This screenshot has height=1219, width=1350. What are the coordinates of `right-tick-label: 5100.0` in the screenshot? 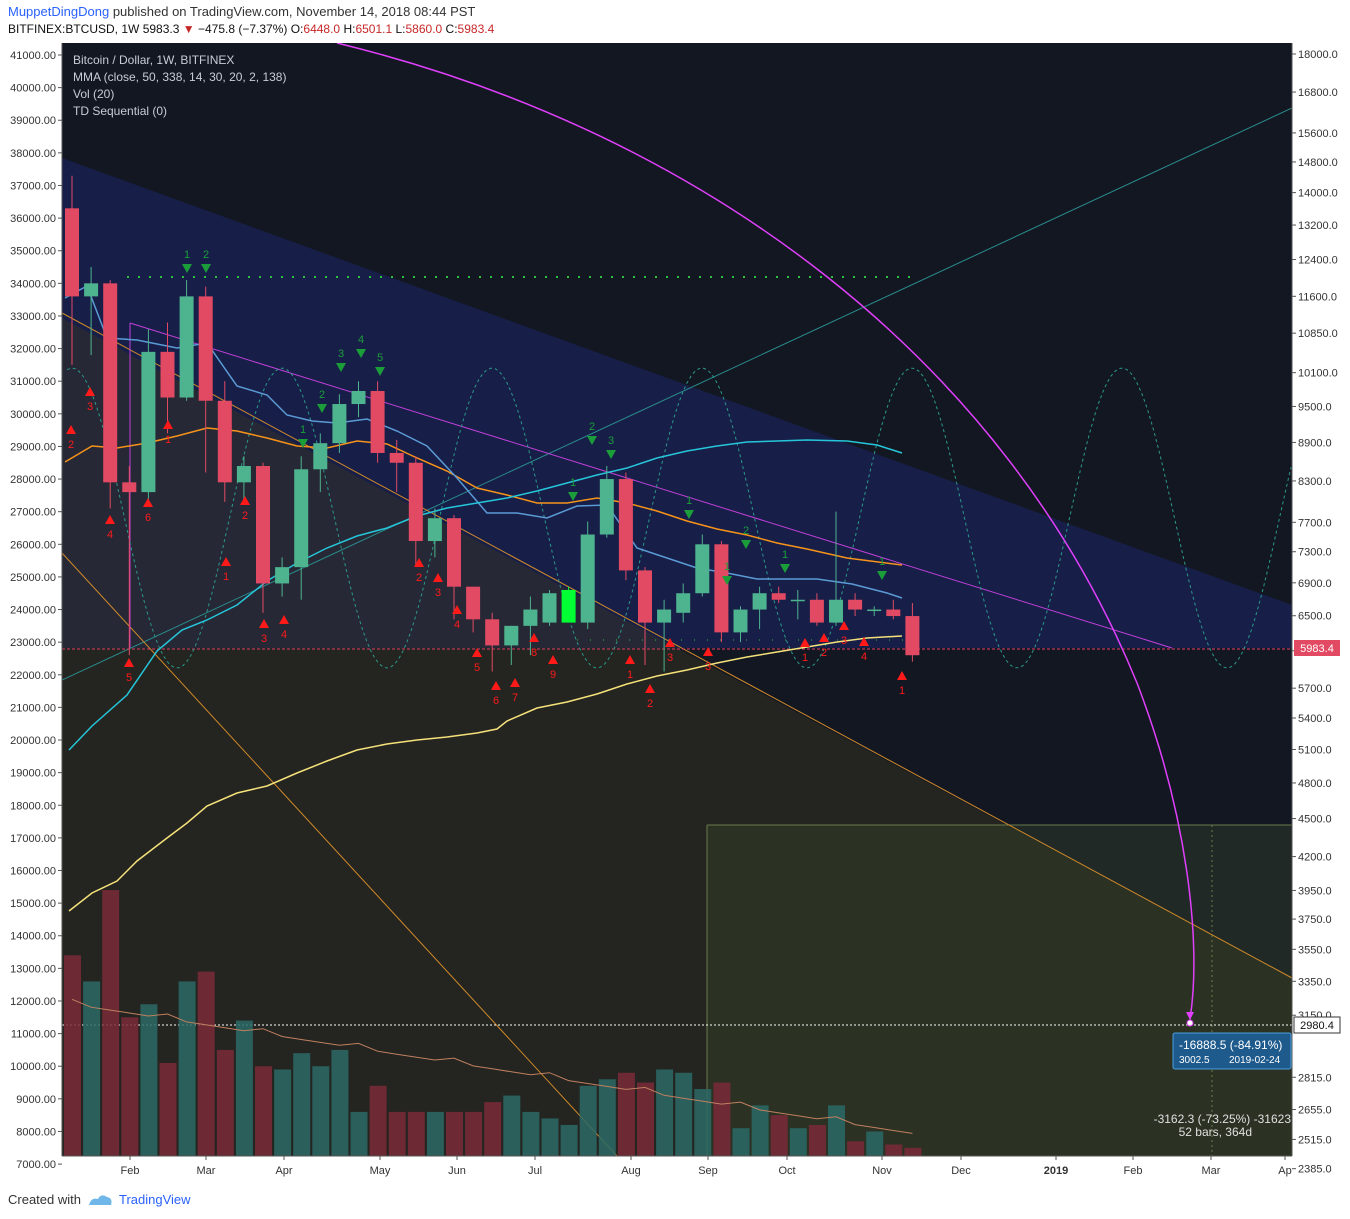 It's located at (1315, 751).